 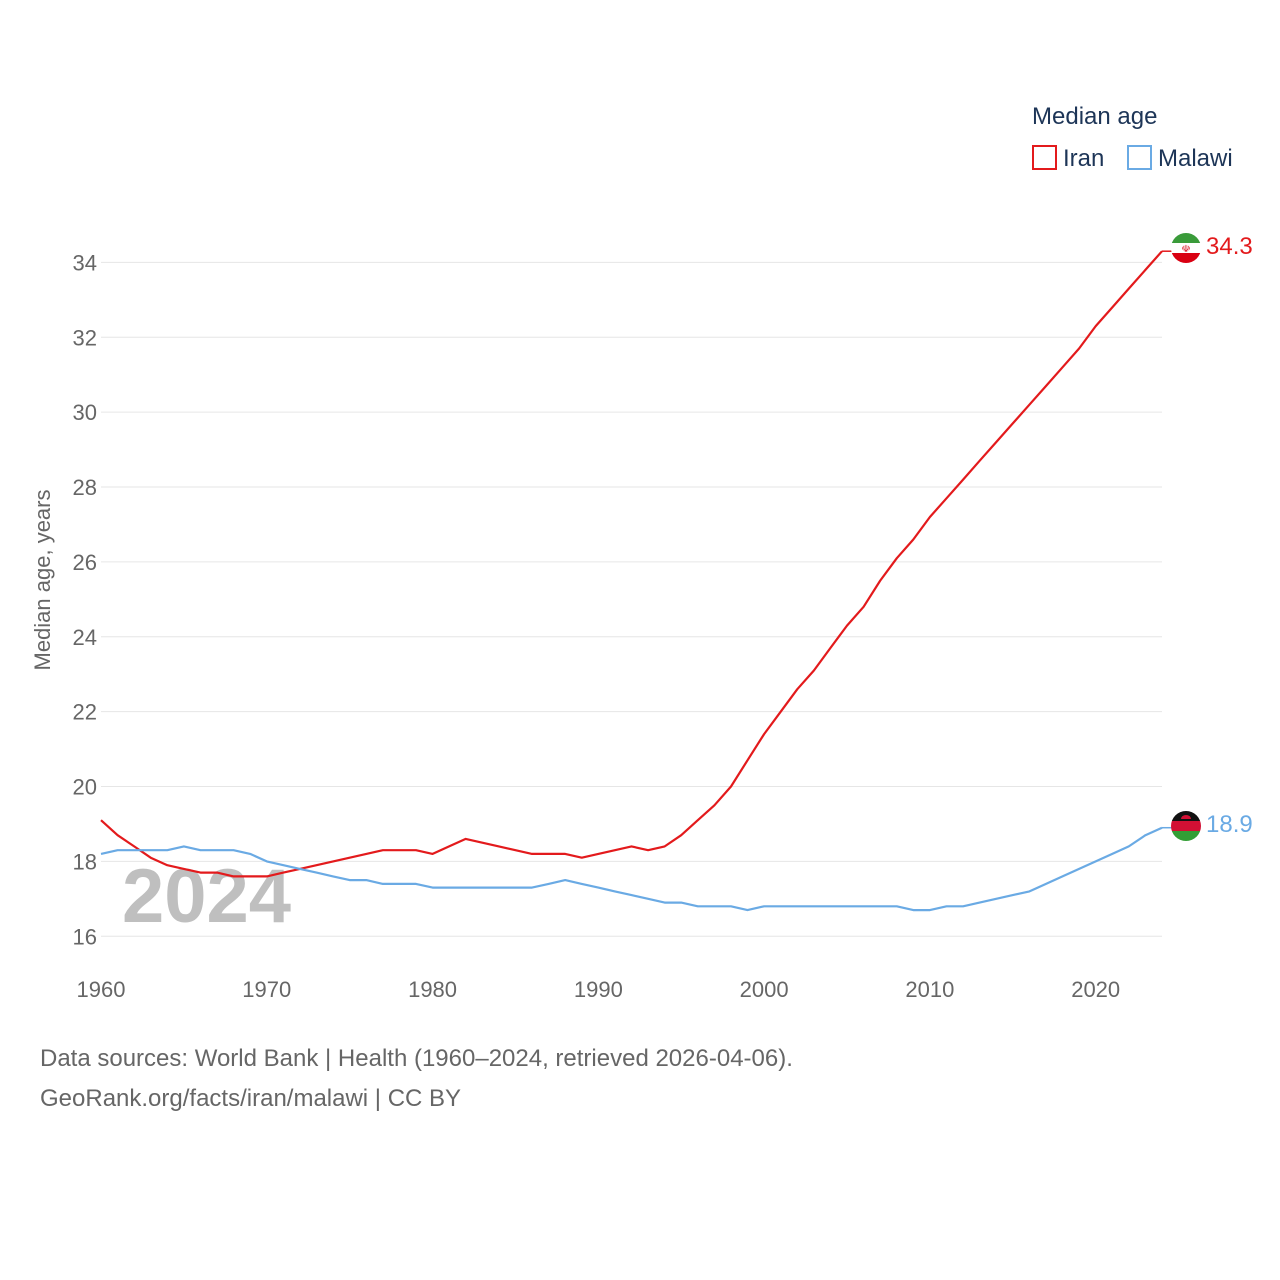 What do you see at coordinates (1186, 826) in the screenshot?
I see `malawi-flag-icon` at bounding box center [1186, 826].